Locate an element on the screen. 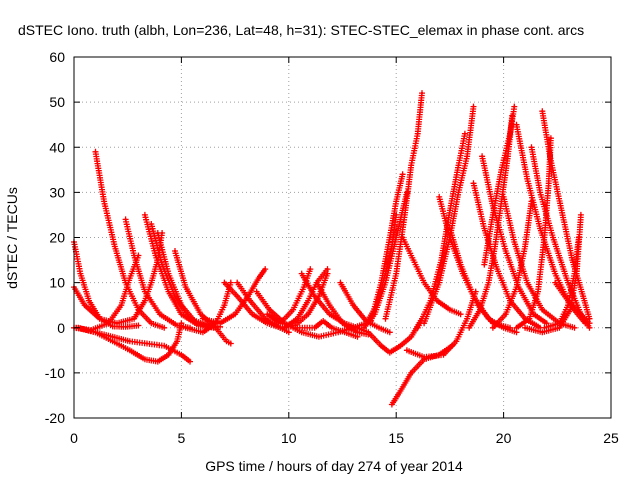 Image resolution: width=640 pixels, height=480 pixels. x-tick-labels: 0 5 10 15 20 25 is located at coordinates (344, 438).